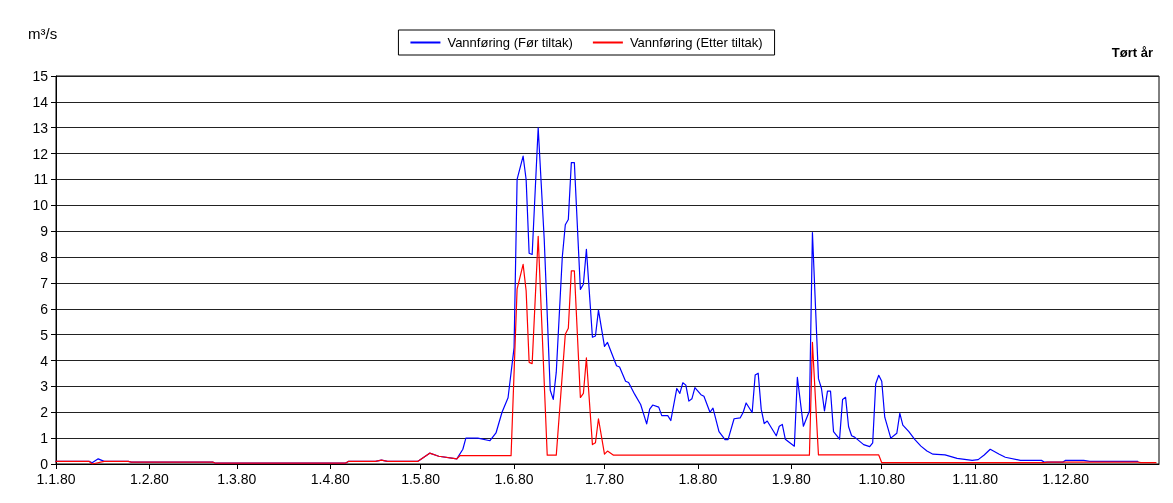 The height and width of the screenshot is (503, 1173). What do you see at coordinates (40, 76) in the screenshot?
I see `y-tick-label: 15` at bounding box center [40, 76].